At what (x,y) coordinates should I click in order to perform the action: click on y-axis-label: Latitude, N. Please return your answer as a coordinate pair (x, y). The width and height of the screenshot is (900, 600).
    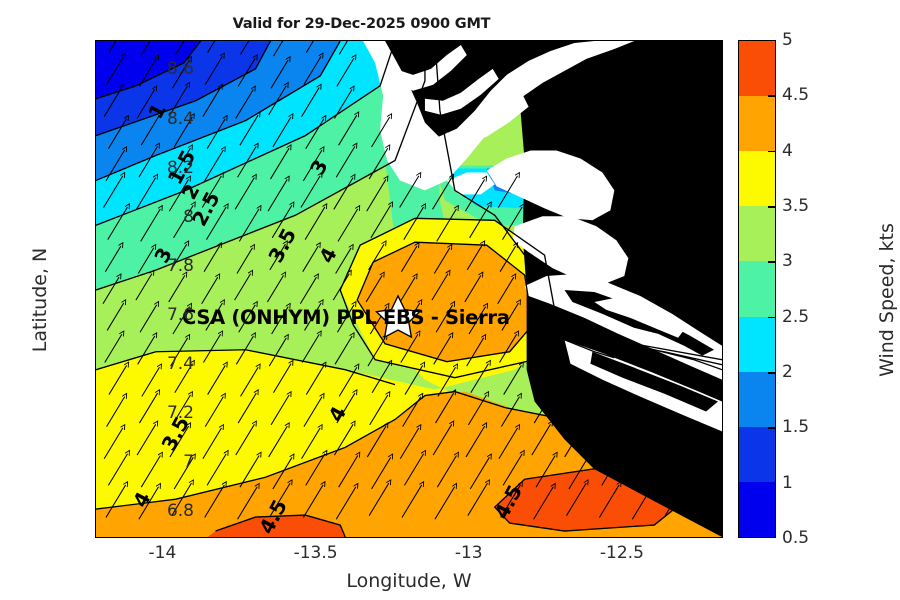
    Looking at the image, I should click on (40, 300).